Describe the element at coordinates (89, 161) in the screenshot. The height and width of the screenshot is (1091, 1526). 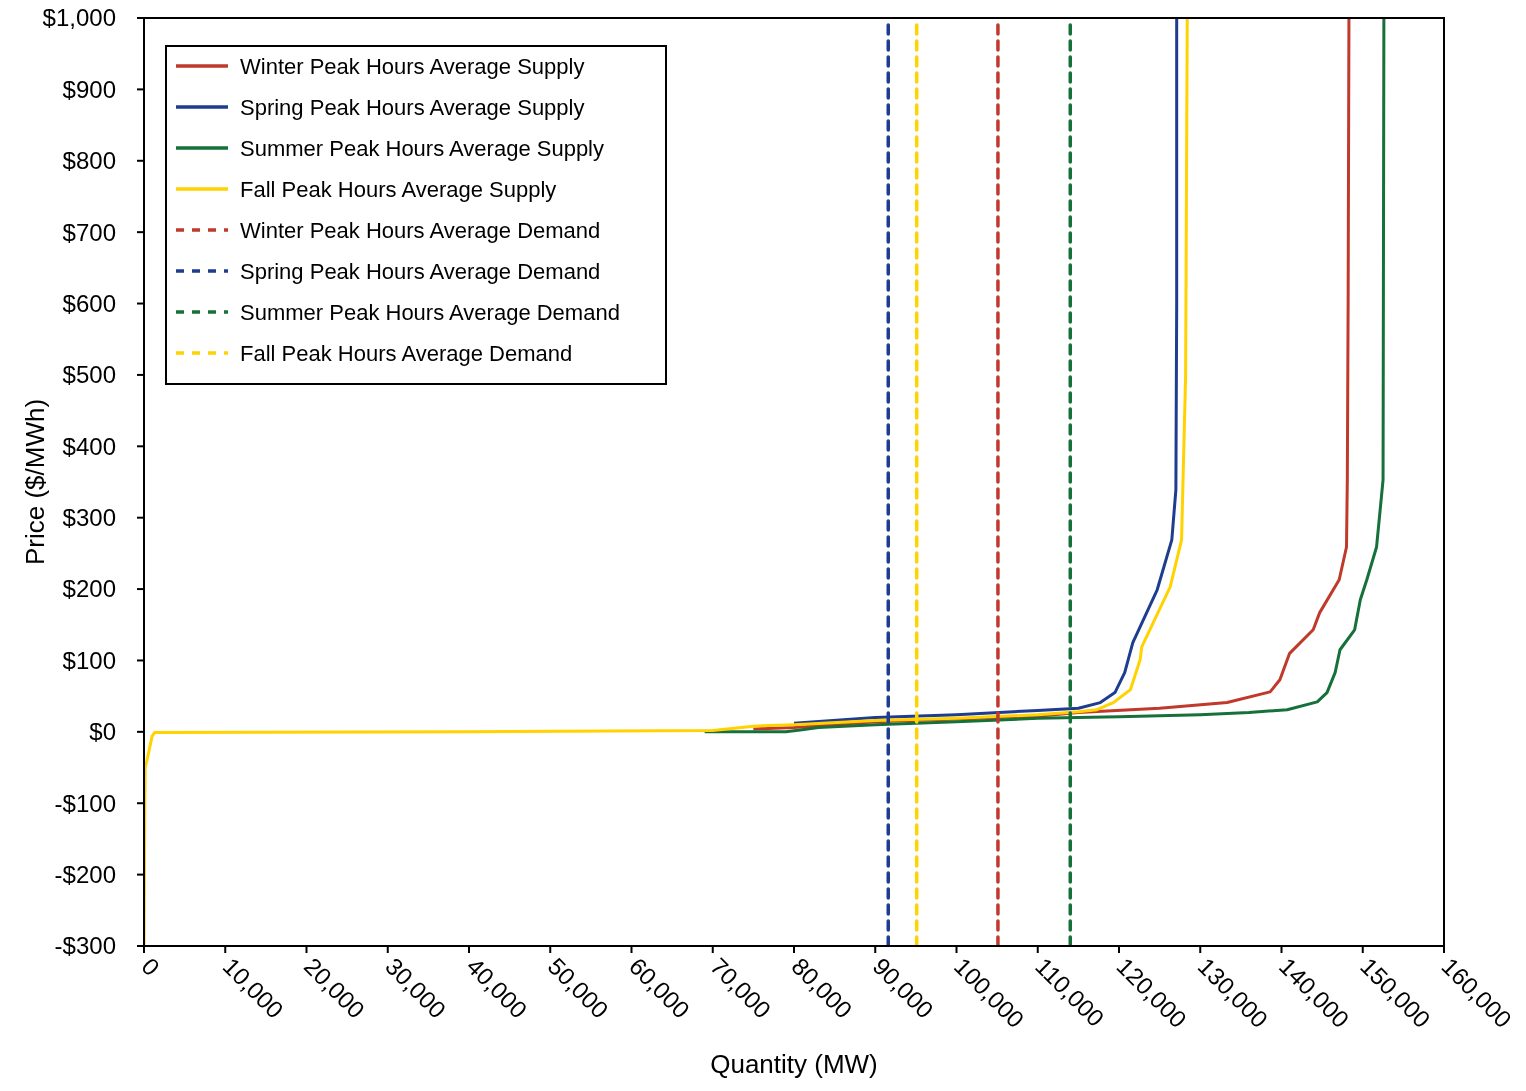
I see `y-tick-label: $800` at that location.